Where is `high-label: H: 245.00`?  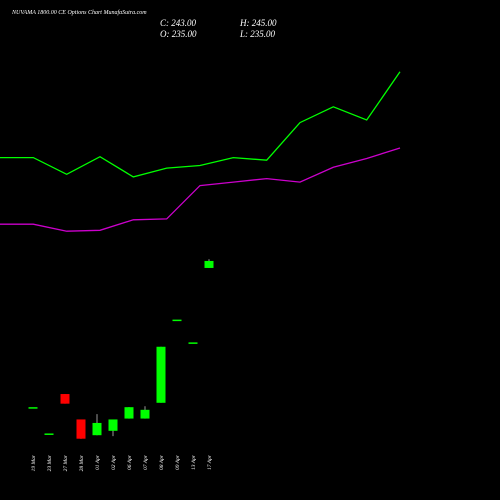 high-label: H: 245.00 is located at coordinates (258, 23).